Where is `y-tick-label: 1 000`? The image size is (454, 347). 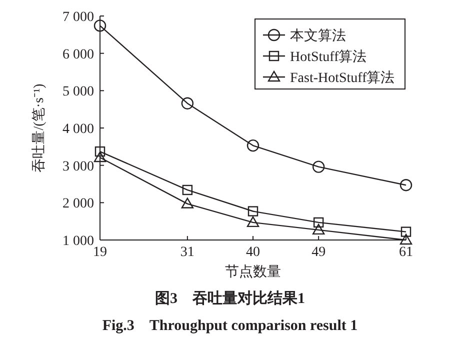 y-tick-label: 1 000 is located at coordinates (78, 241).